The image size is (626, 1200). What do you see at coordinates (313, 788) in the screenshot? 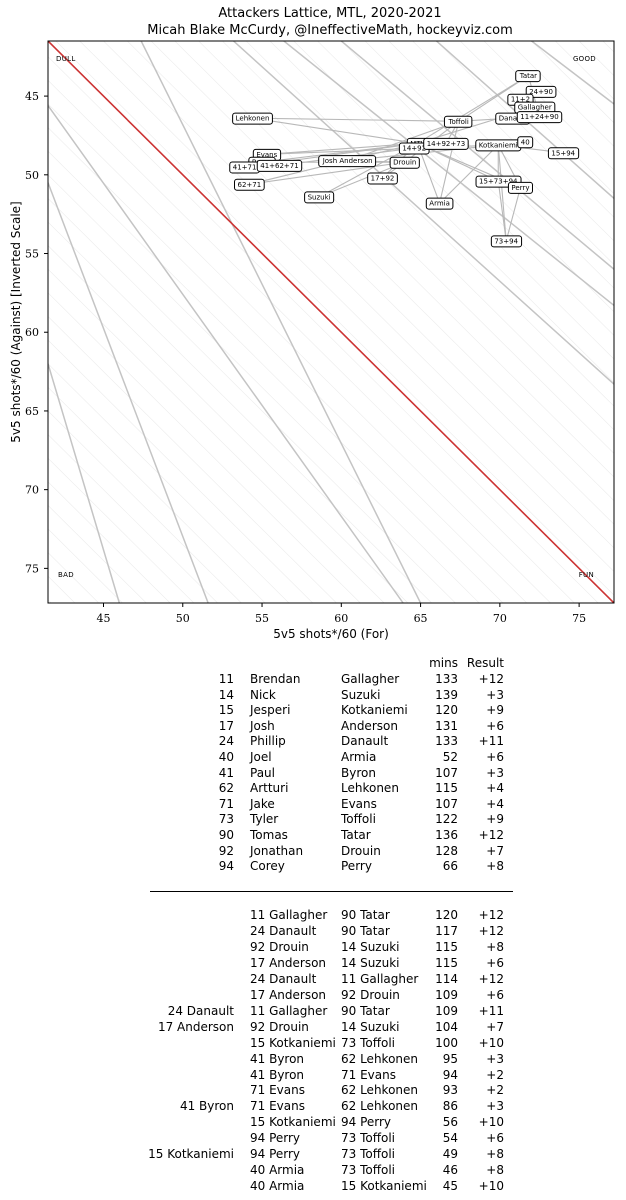
I see `player-row: 62 Artturi Lehkonen 115 +4` at bounding box center [313, 788].